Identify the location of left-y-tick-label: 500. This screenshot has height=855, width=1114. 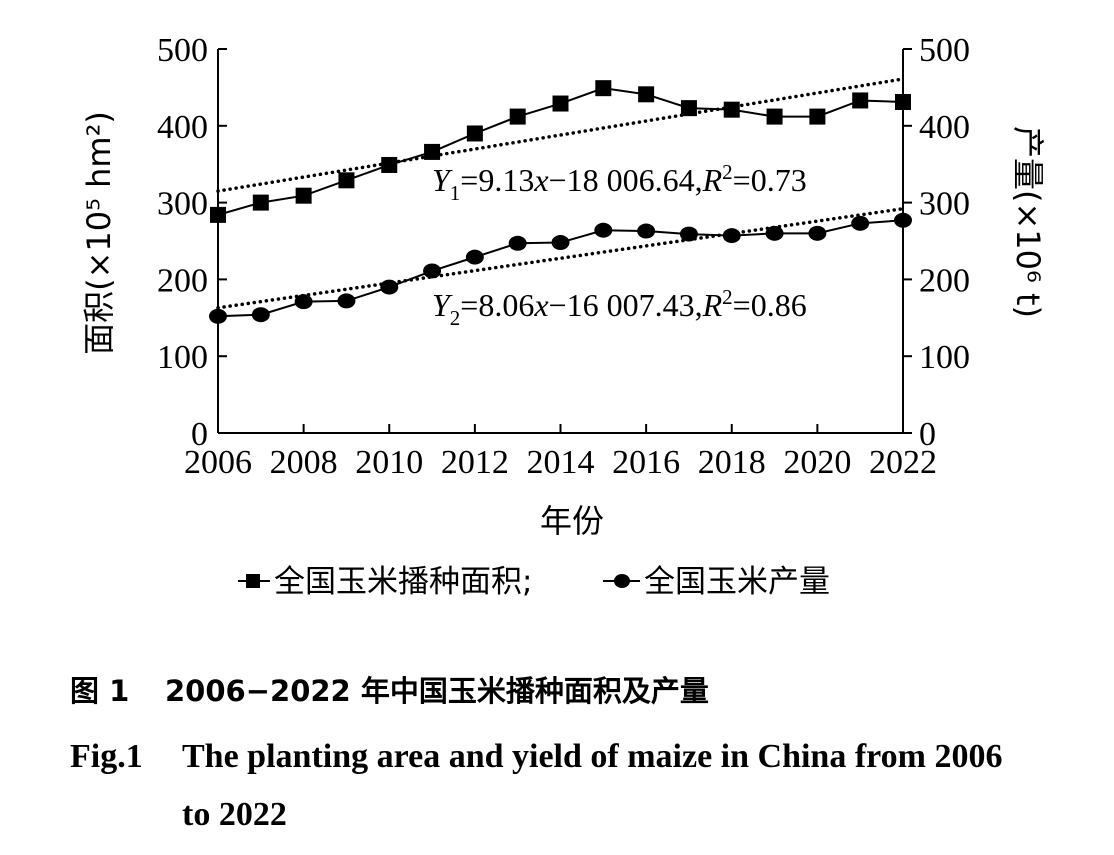
(182, 50).